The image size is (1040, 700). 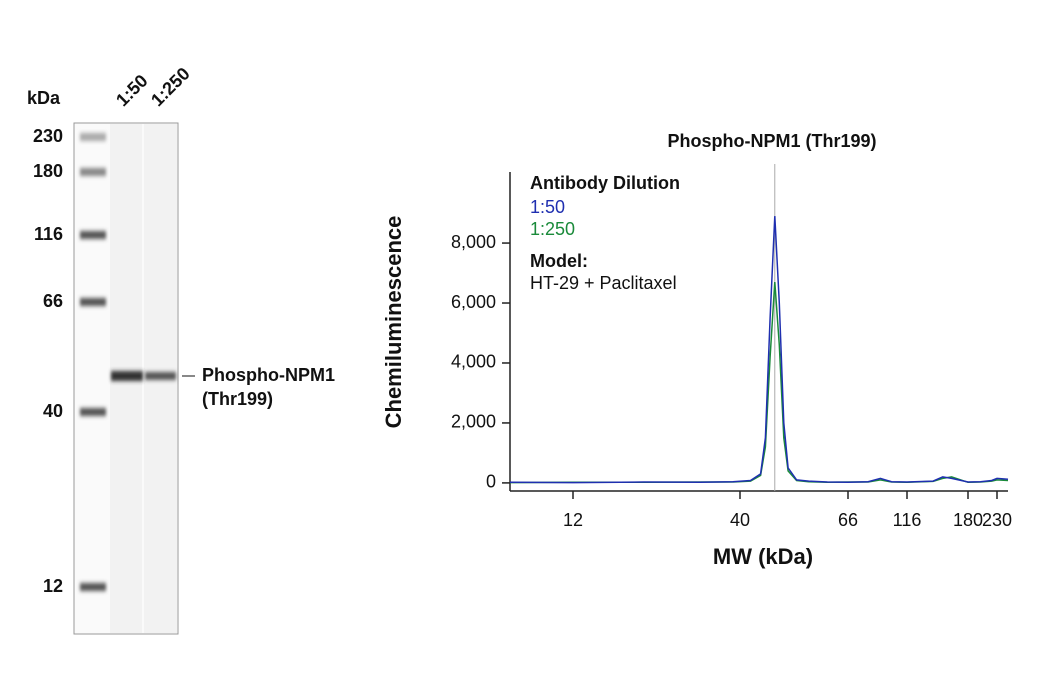 What do you see at coordinates (559, 261) in the screenshot?
I see `annotation: Model:` at bounding box center [559, 261].